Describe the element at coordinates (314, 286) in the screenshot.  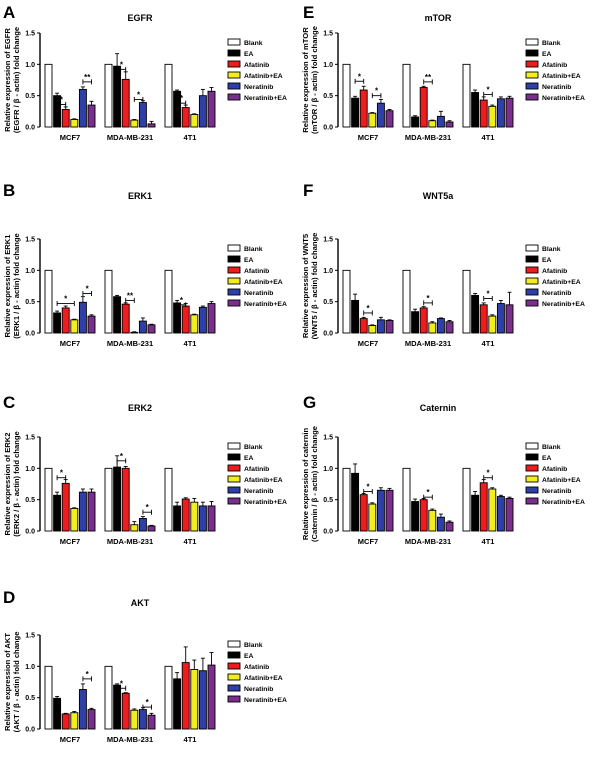
I see `y-axis-label: (WNT5 / β - actin) fold change` at that location.